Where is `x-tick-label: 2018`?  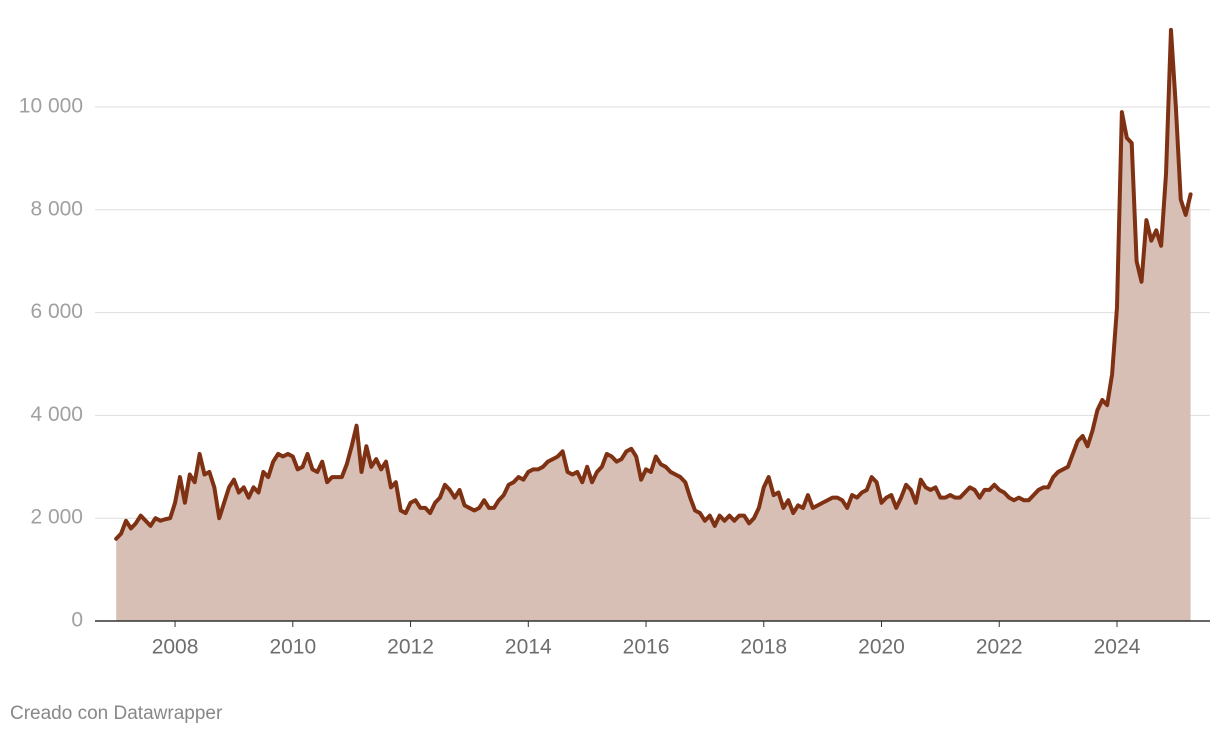
x-tick-label: 2018 is located at coordinates (763, 647).